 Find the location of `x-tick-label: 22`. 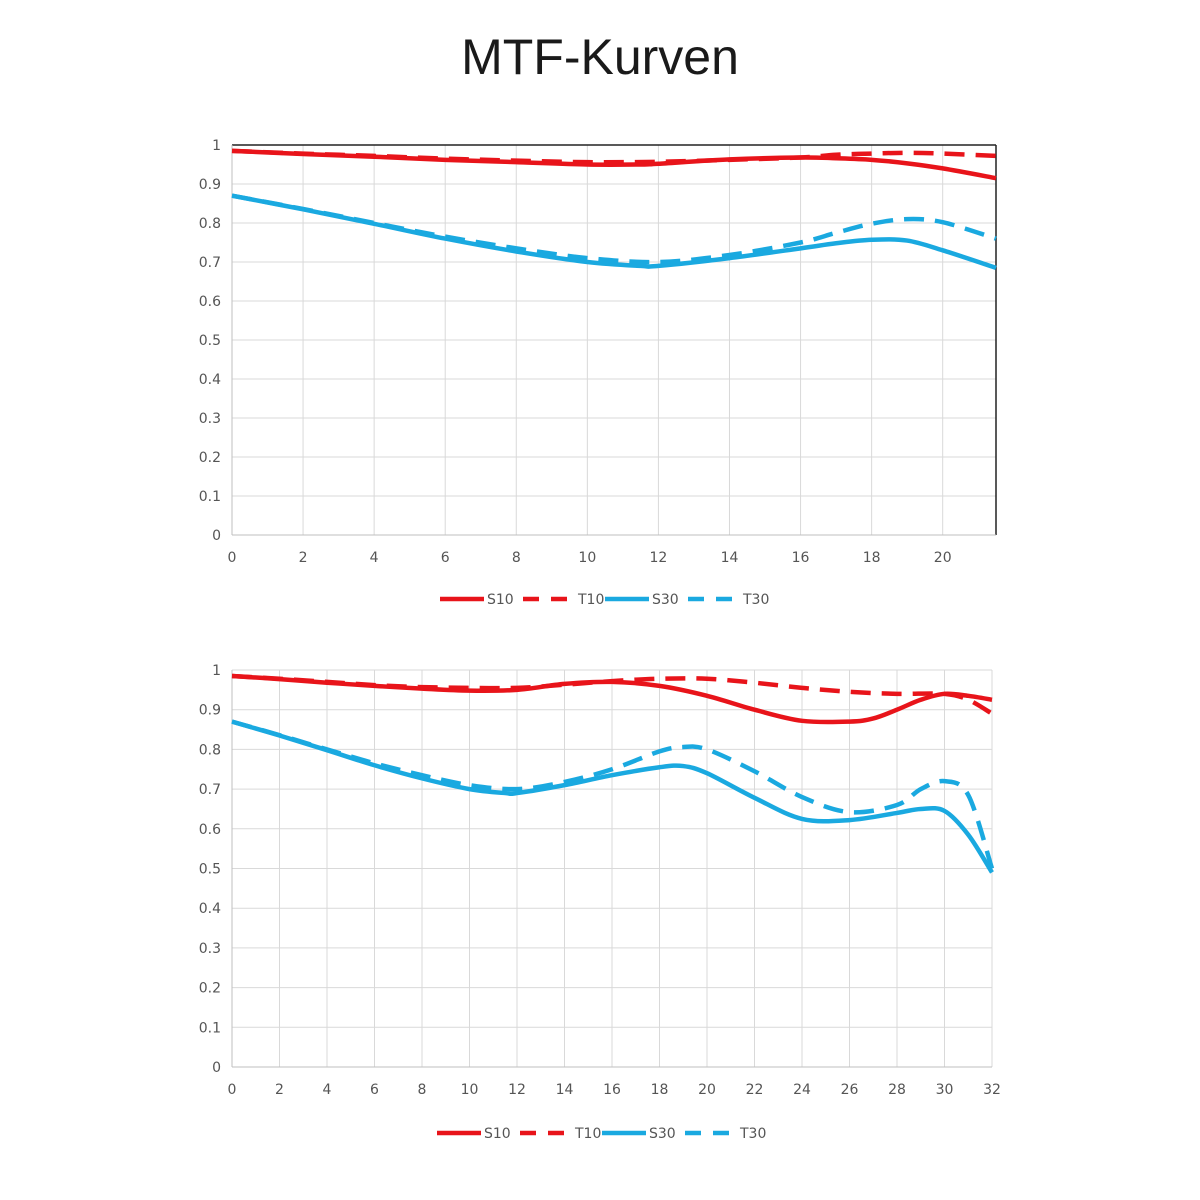

x-tick-label: 22 is located at coordinates (755, 1090).